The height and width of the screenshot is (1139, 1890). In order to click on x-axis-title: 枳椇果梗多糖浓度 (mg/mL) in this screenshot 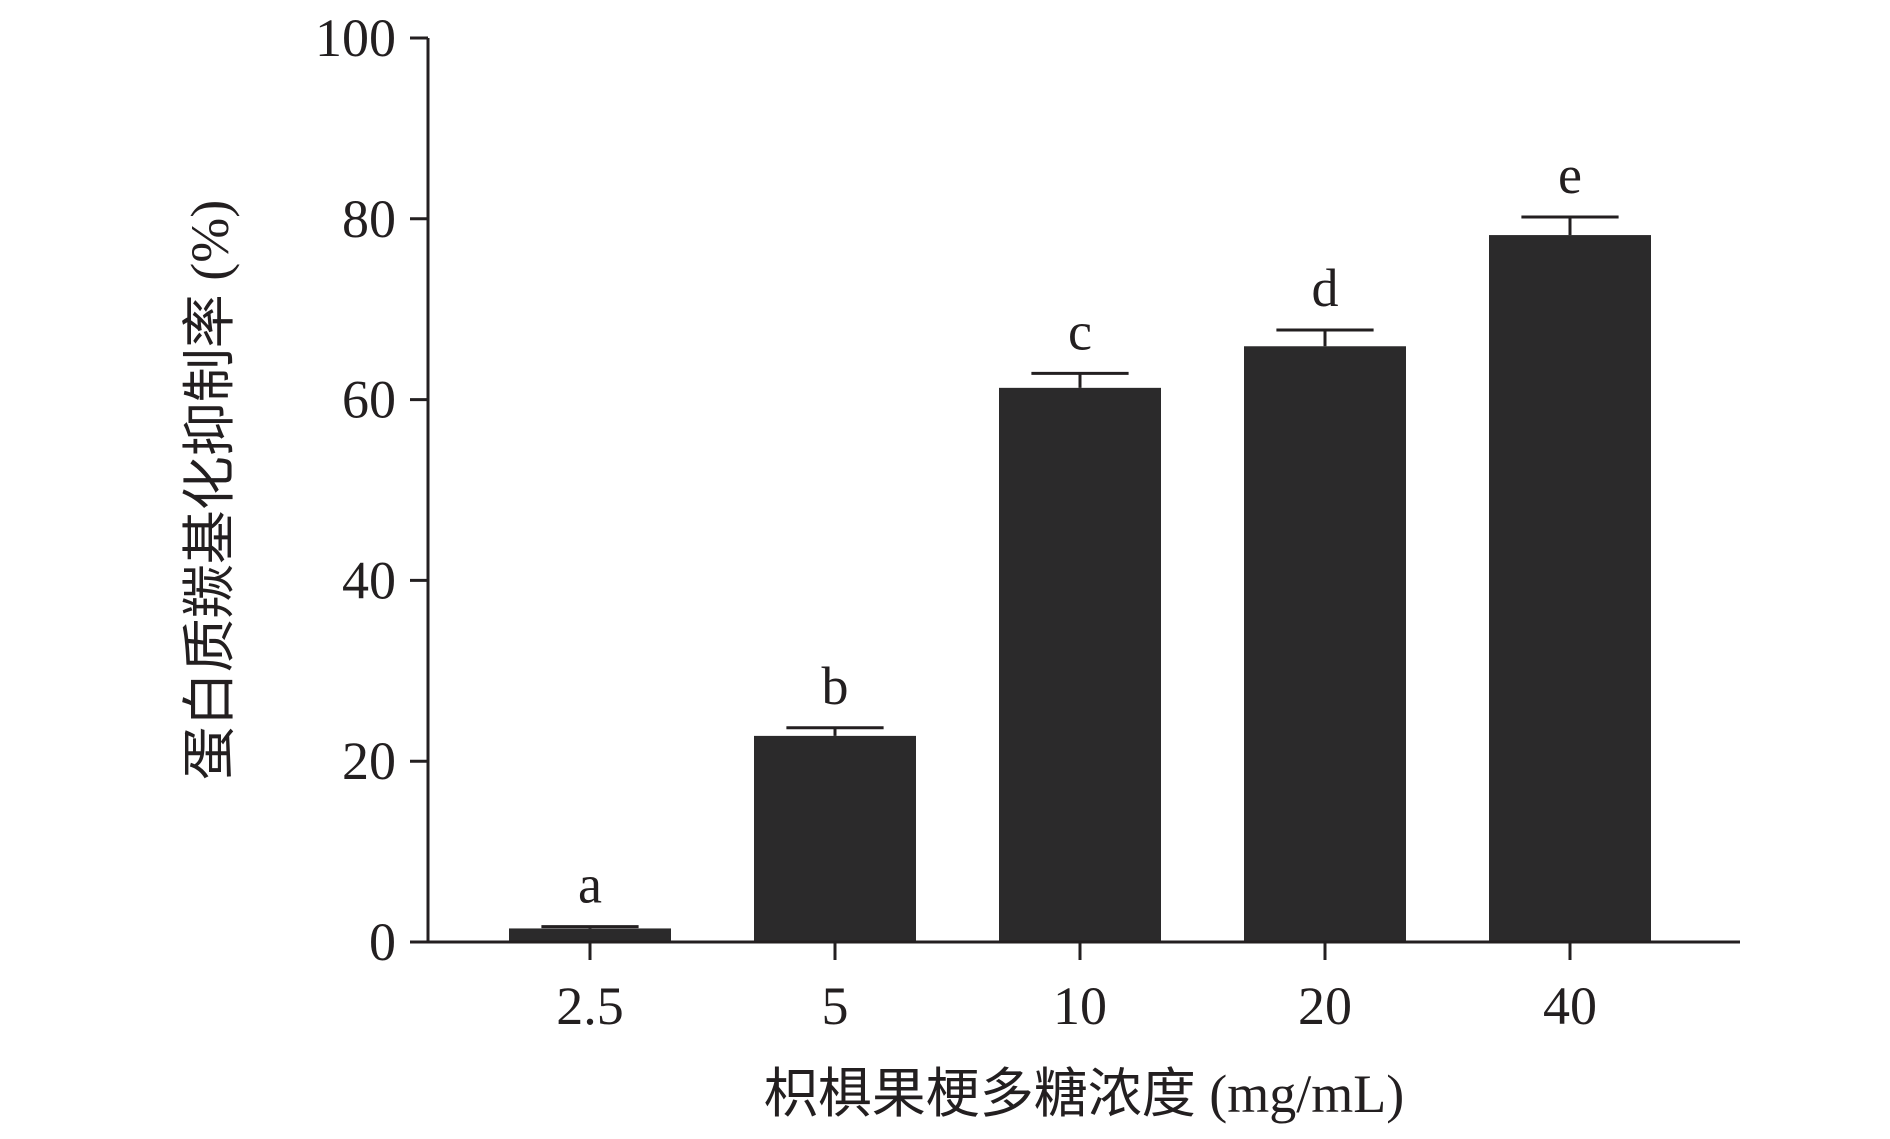, I will do `click(1084, 1094)`.